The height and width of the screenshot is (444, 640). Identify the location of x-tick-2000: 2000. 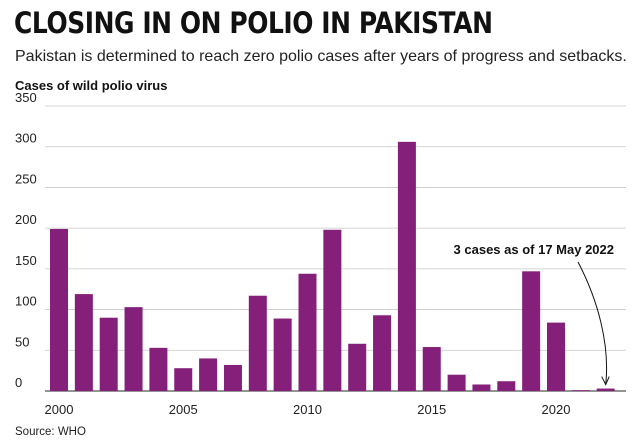
(59, 409).